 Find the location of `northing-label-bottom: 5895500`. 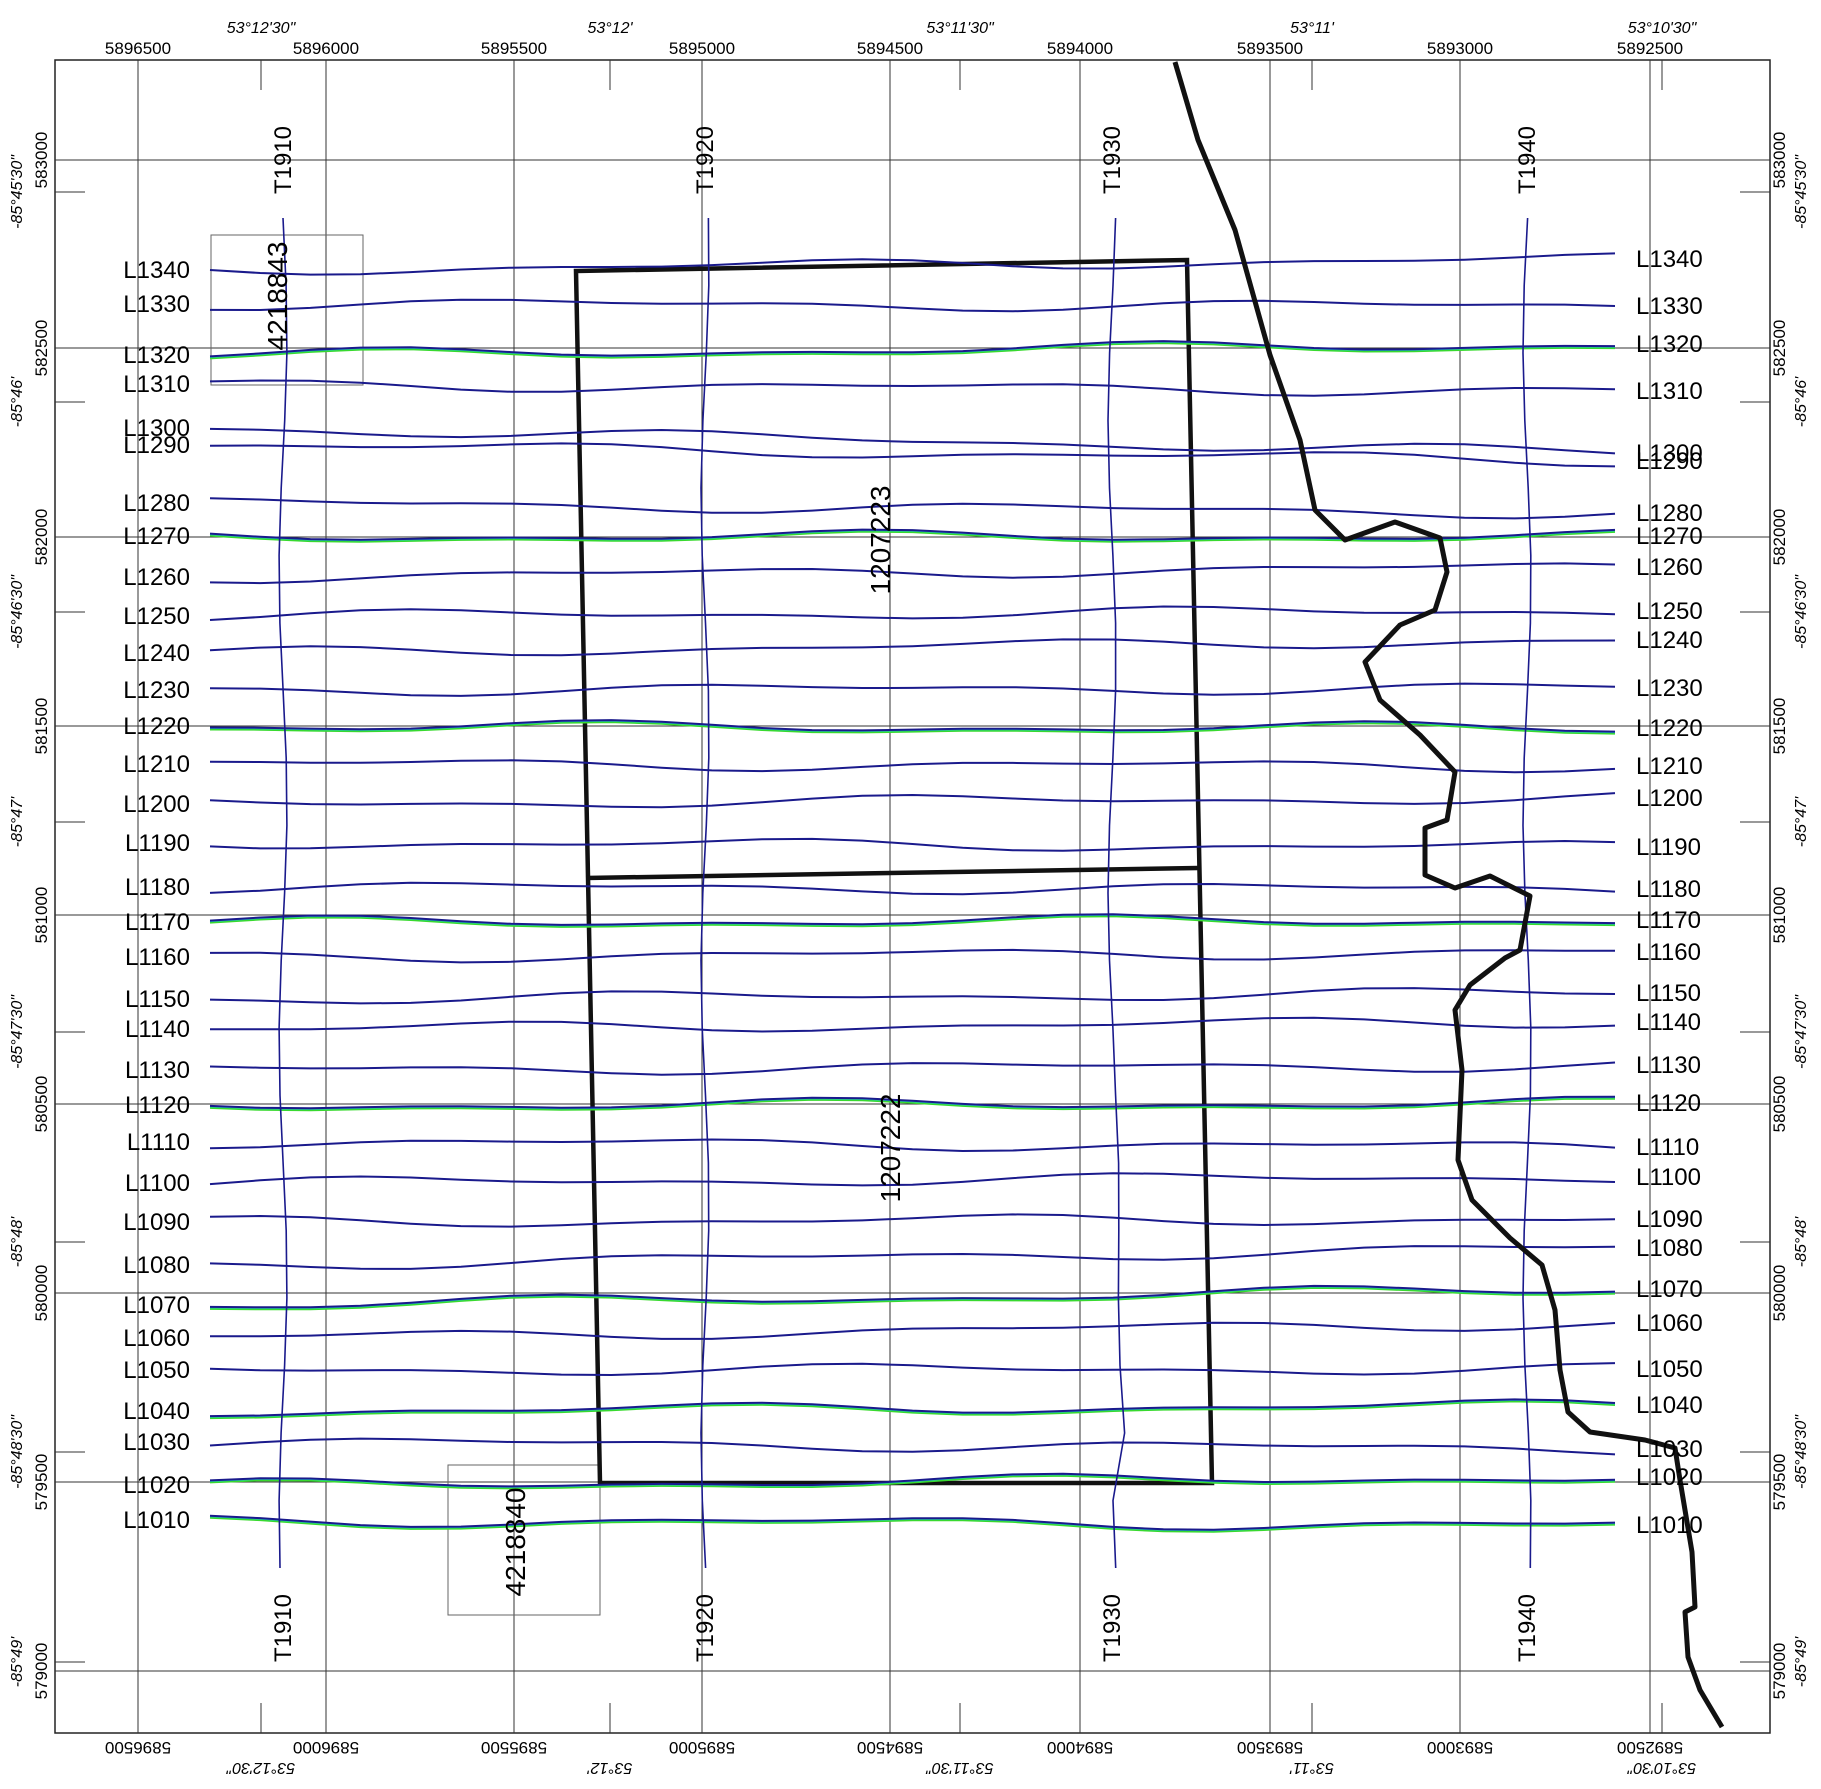

northing-label-bottom: 5895500 is located at coordinates (514, 1747).